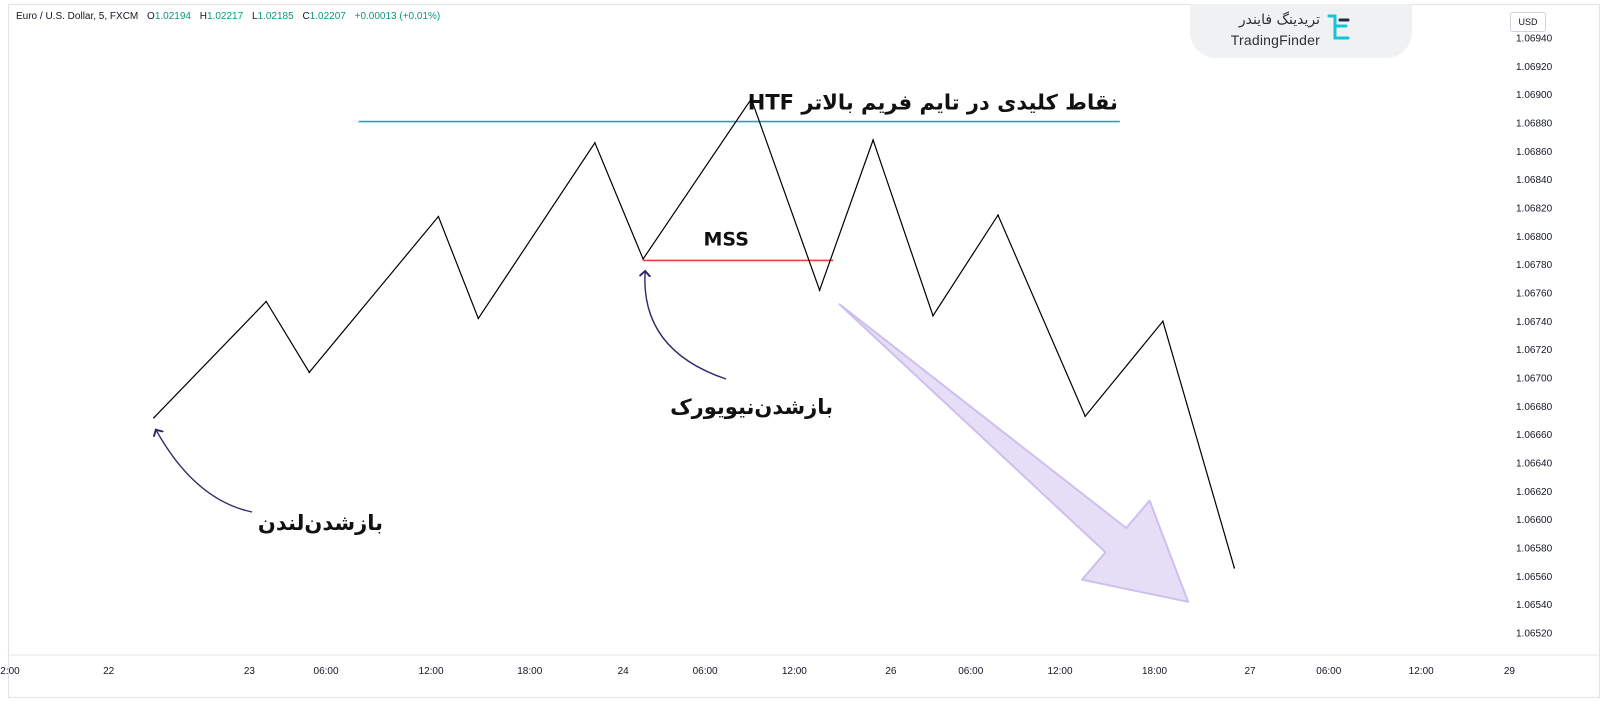  I want to click on price-tick-label: 1.06600, so click(1534, 520).